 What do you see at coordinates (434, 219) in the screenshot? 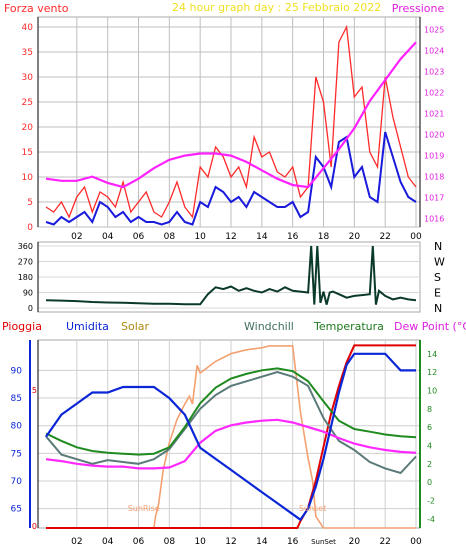
I see `pressure-tick-label: 1016` at bounding box center [434, 219].